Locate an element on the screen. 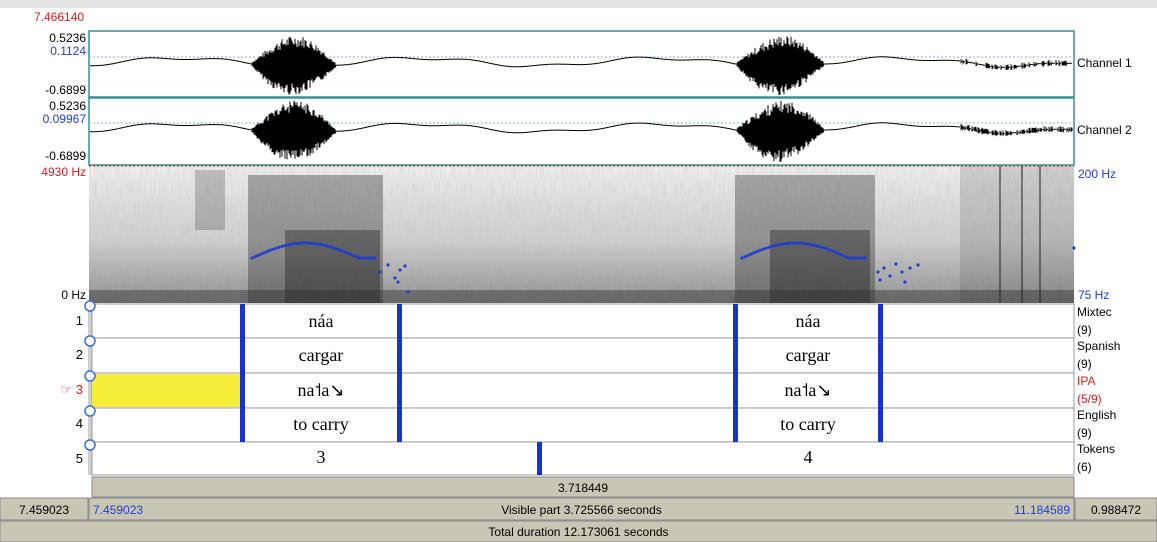  channel-1-cursor-value: 0.1124 is located at coordinates (68, 51).